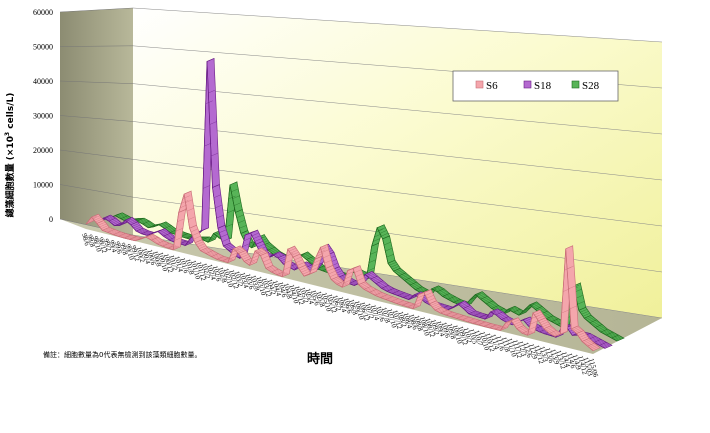 The image size is (710, 433). What do you see at coordinates (522, 349) in the screenshot?
I see `x-tick-label: 112/3` at bounding box center [522, 349].